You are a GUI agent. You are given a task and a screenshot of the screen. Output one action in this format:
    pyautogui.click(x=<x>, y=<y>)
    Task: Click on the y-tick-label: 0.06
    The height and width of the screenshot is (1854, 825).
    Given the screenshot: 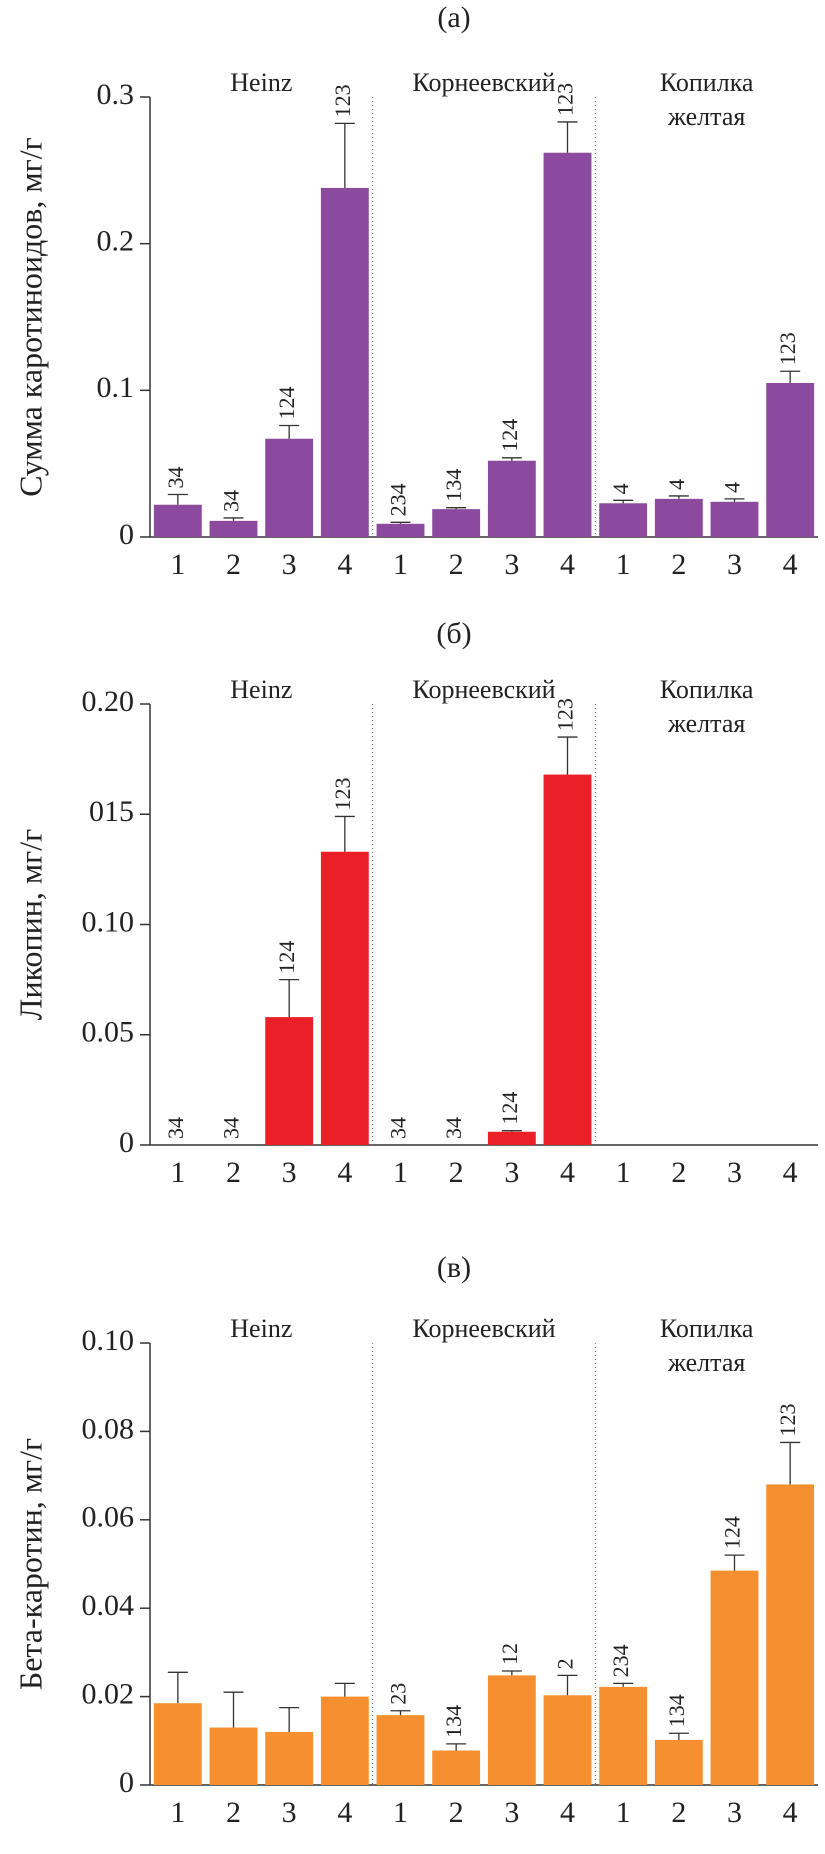 What is the action you would take?
    pyautogui.click(x=108, y=1517)
    